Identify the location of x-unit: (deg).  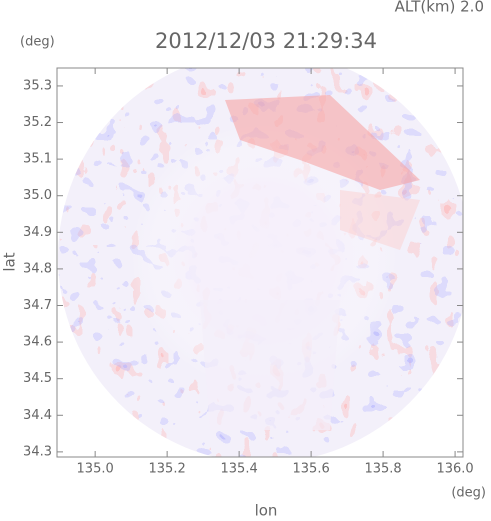
(468, 493).